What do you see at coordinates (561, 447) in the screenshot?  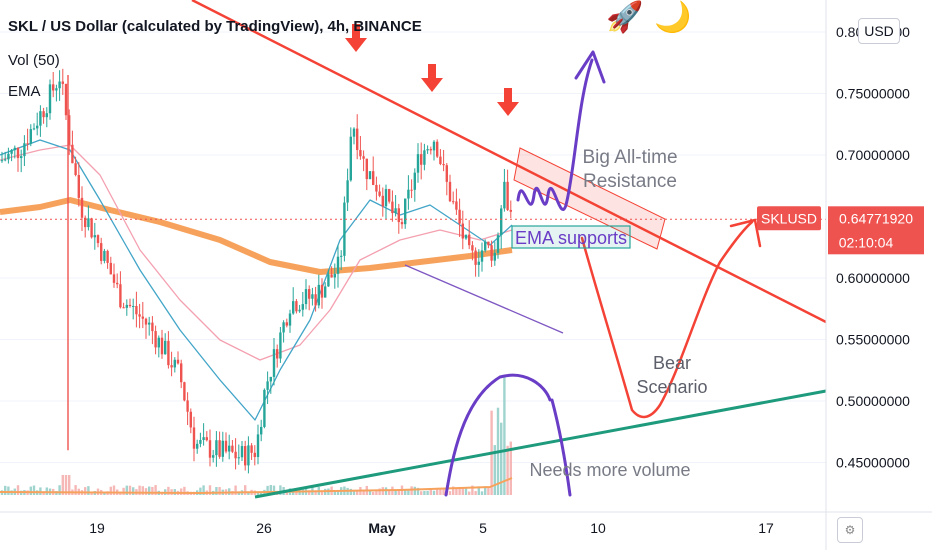 I see `volume-arc-tail` at bounding box center [561, 447].